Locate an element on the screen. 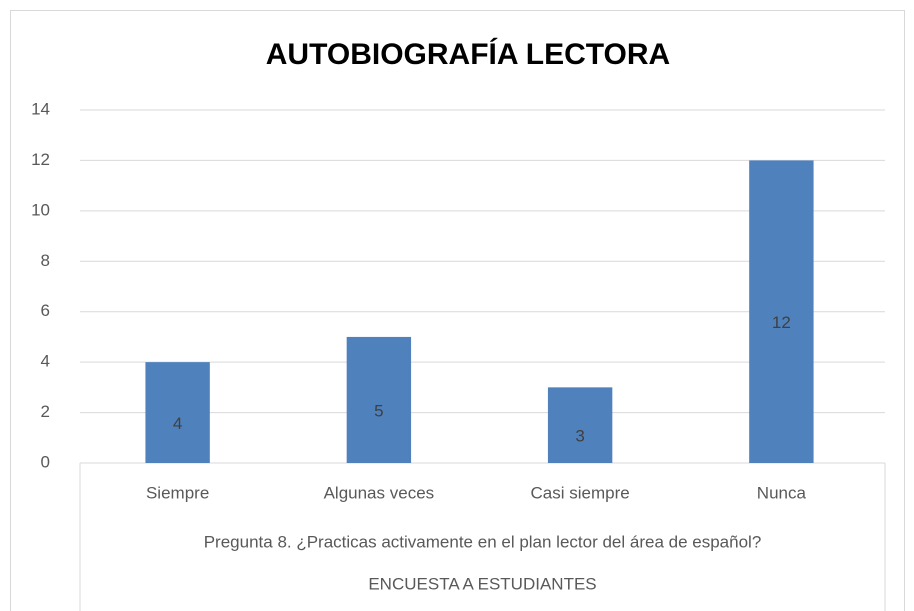 The height and width of the screenshot is (611, 914). y-tick-label: 0 is located at coordinates (45, 461).